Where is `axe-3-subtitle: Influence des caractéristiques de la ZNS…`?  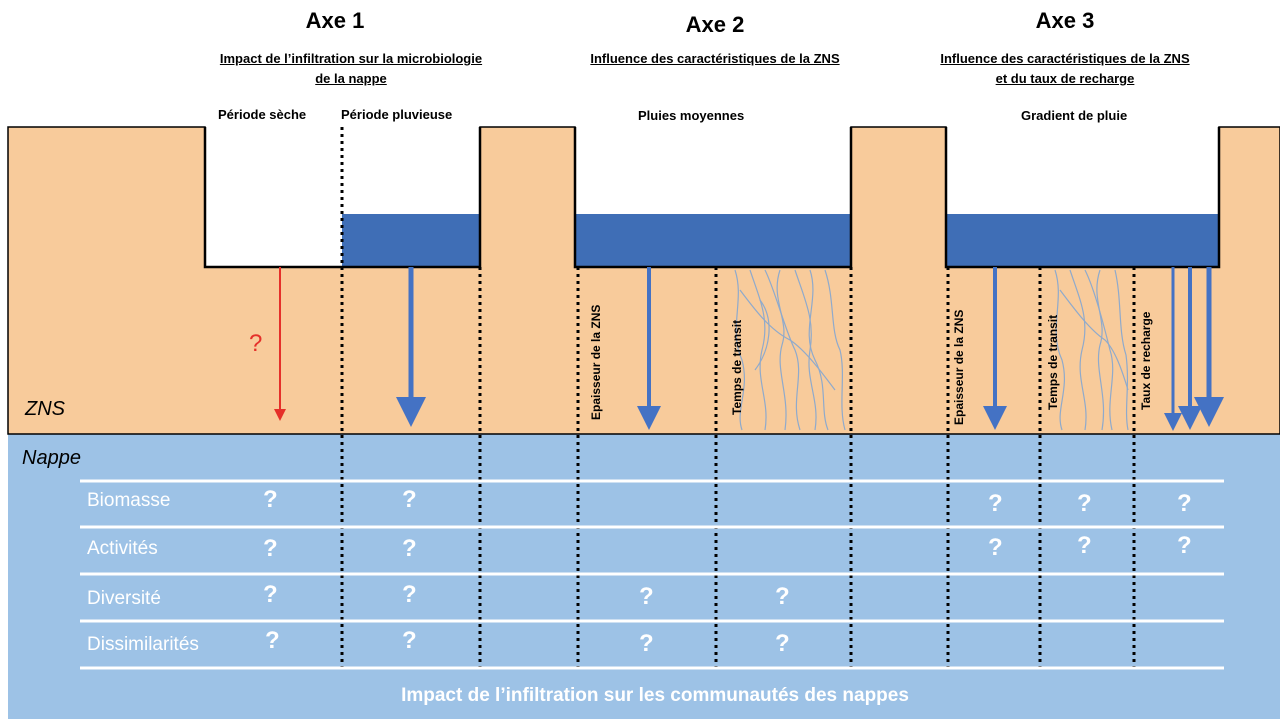 axe-3-subtitle: Influence des caractéristiques de la ZNS… is located at coordinates (1065, 68).